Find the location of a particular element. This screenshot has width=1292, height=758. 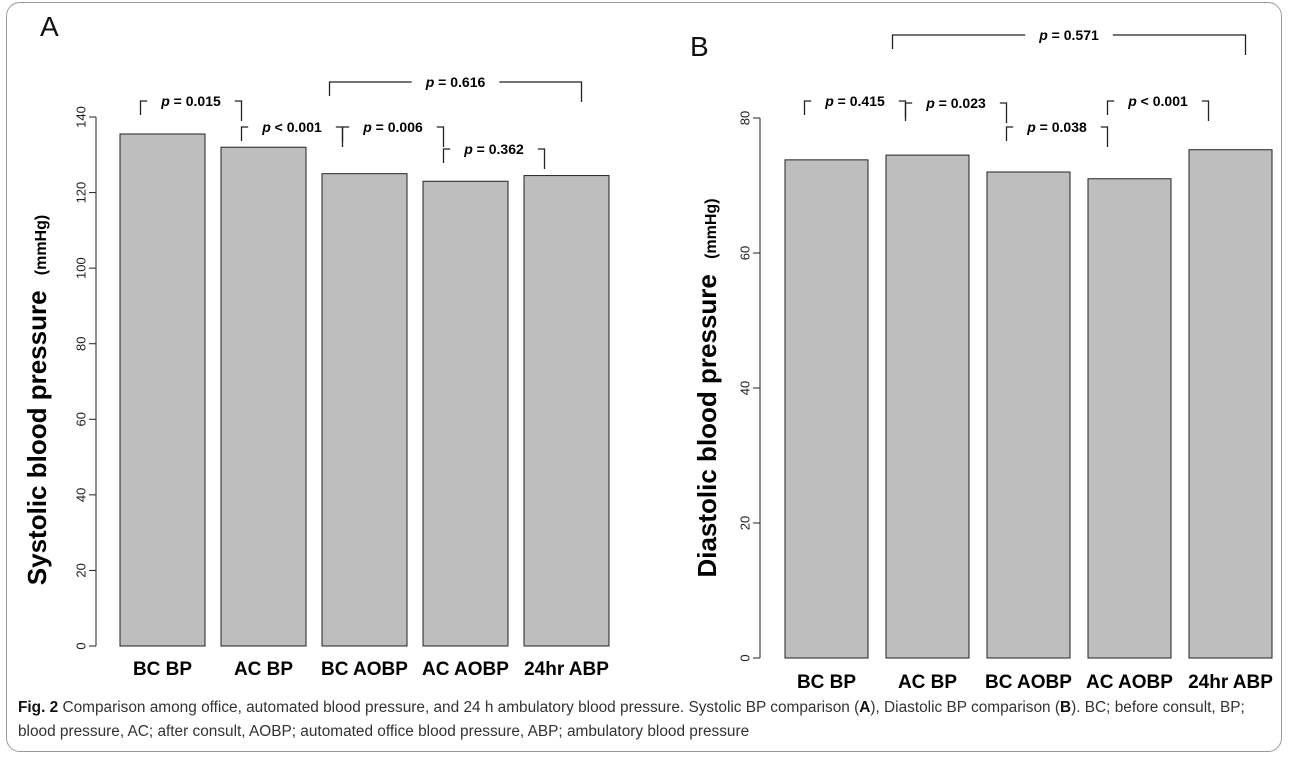

y-axis-label-a: Systolic blood pressure is located at coordinates (37, 437).